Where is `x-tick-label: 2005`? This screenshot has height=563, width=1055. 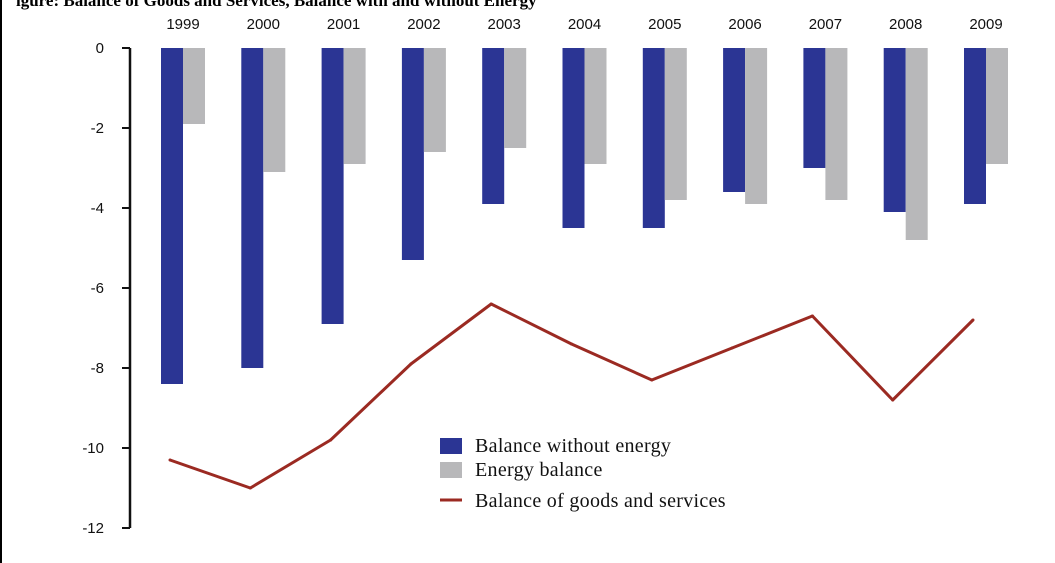 x-tick-label: 2005 is located at coordinates (664, 24).